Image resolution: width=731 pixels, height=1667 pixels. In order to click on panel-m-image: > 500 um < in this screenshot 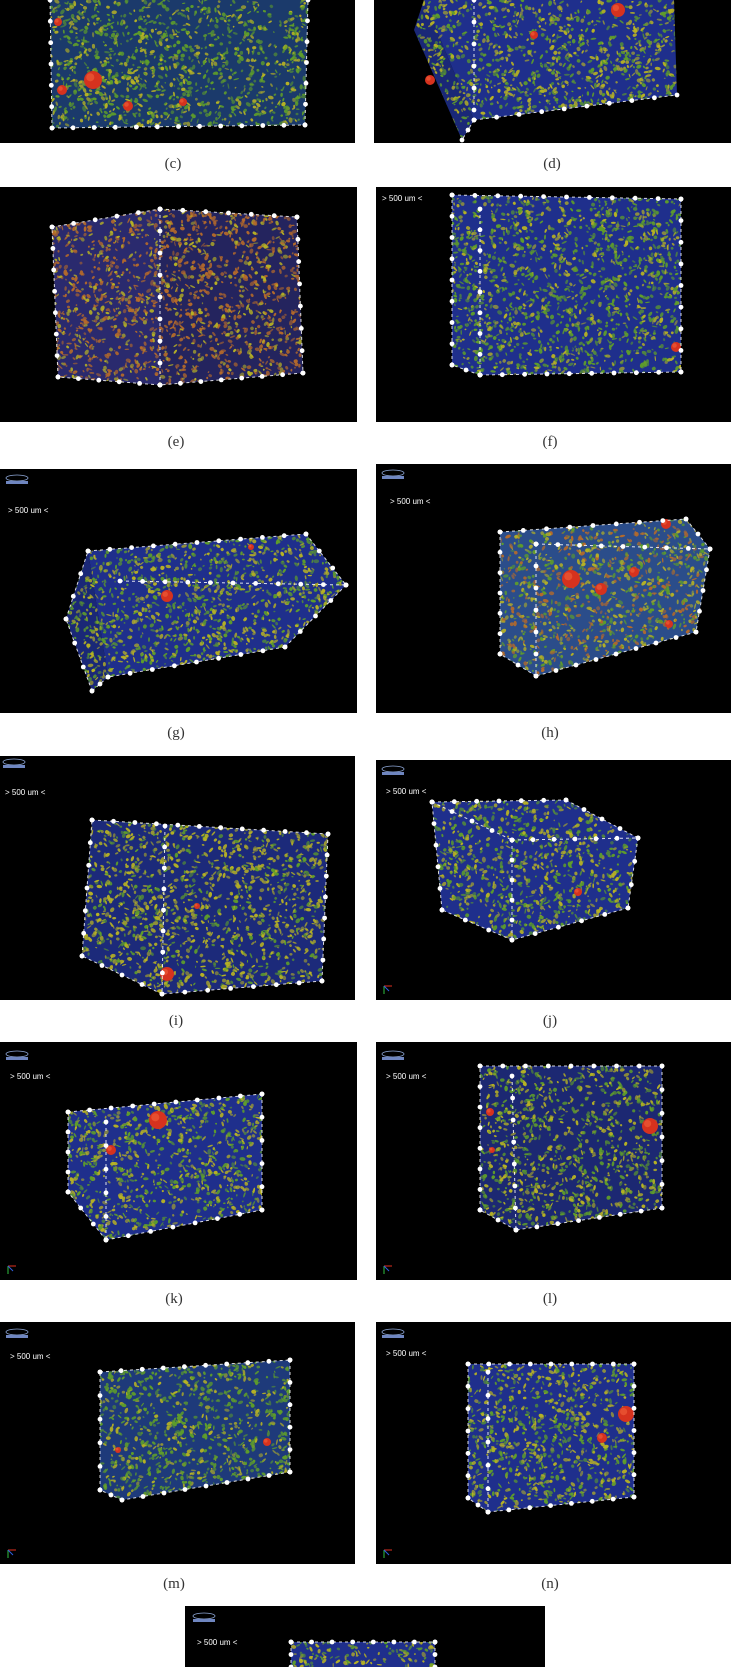, I will do `click(177, 1443)`.